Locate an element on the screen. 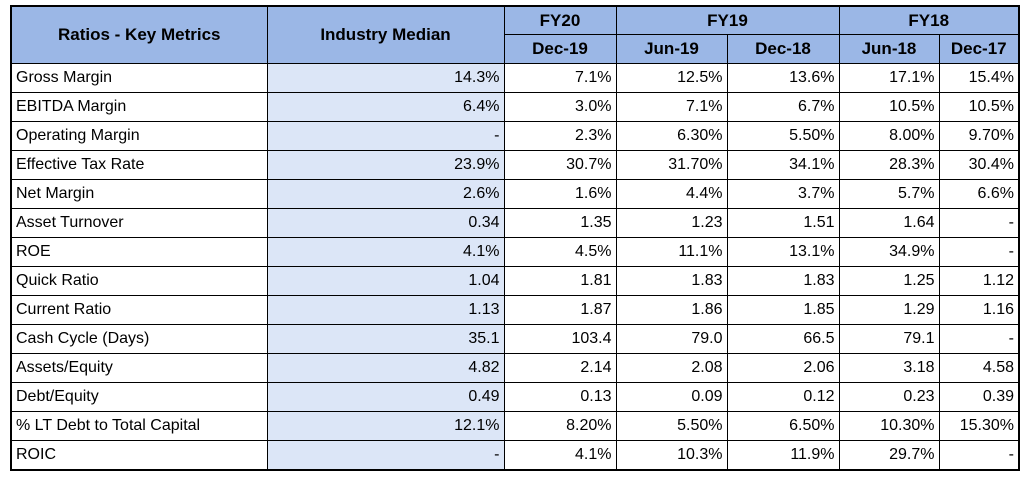  period-value-cell: 9.70% is located at coordinates (979, 136).